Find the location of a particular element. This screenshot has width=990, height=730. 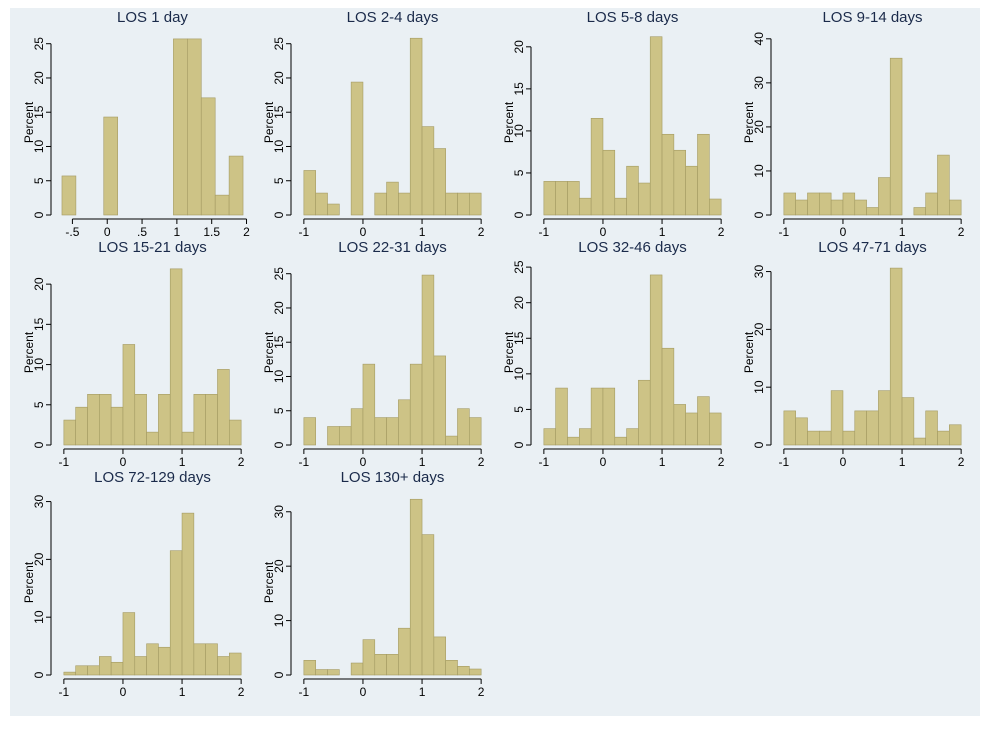

x-tick-label: -.5 is located at coordinates (72, 232).